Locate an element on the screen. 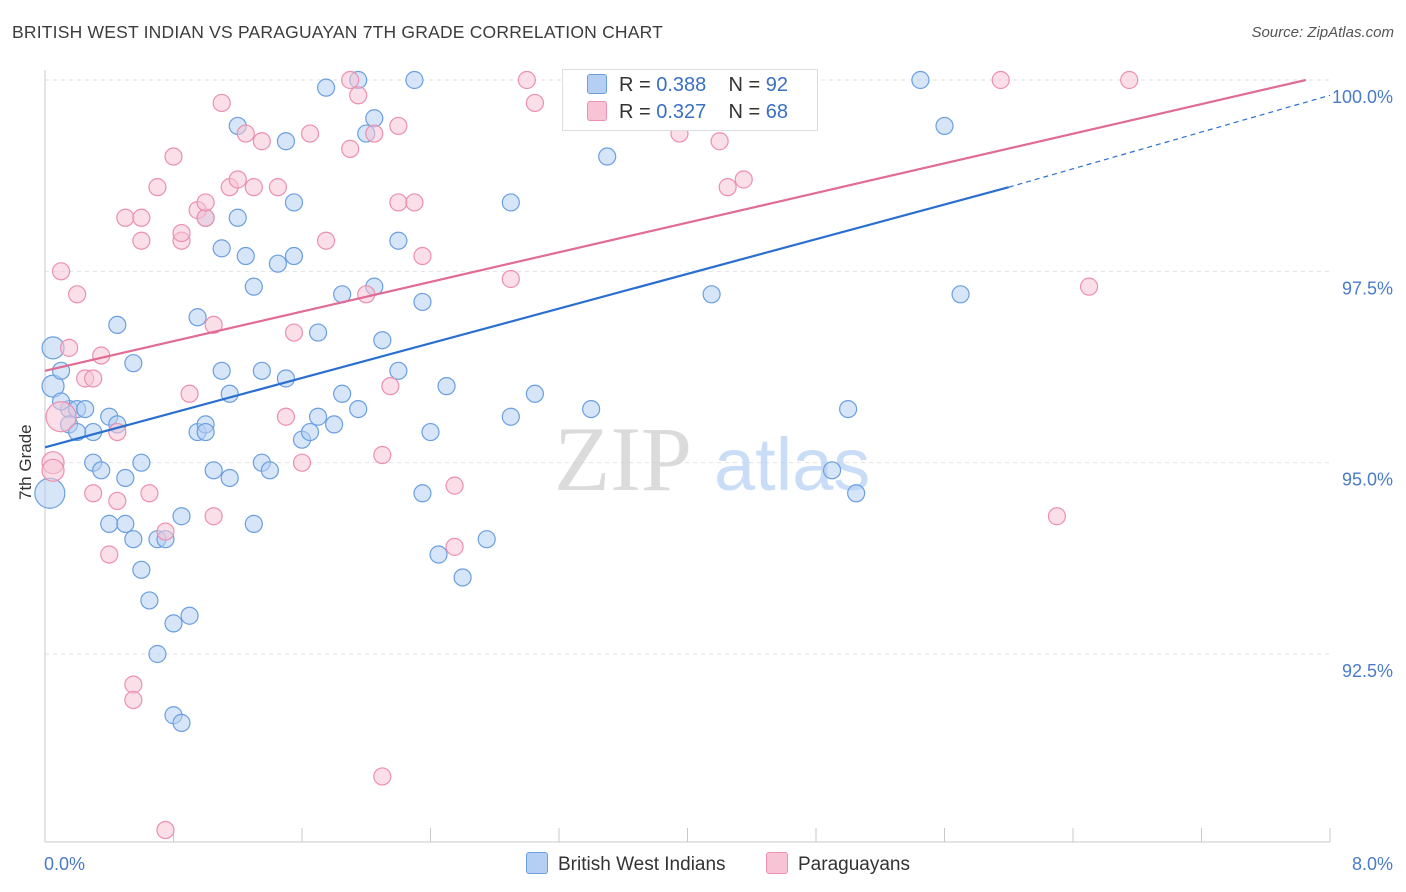 The height and width of the screenshot is (892, 1406). legend-row-blue: R = 0.388 N = 92 is located at coordinates (687, 87).